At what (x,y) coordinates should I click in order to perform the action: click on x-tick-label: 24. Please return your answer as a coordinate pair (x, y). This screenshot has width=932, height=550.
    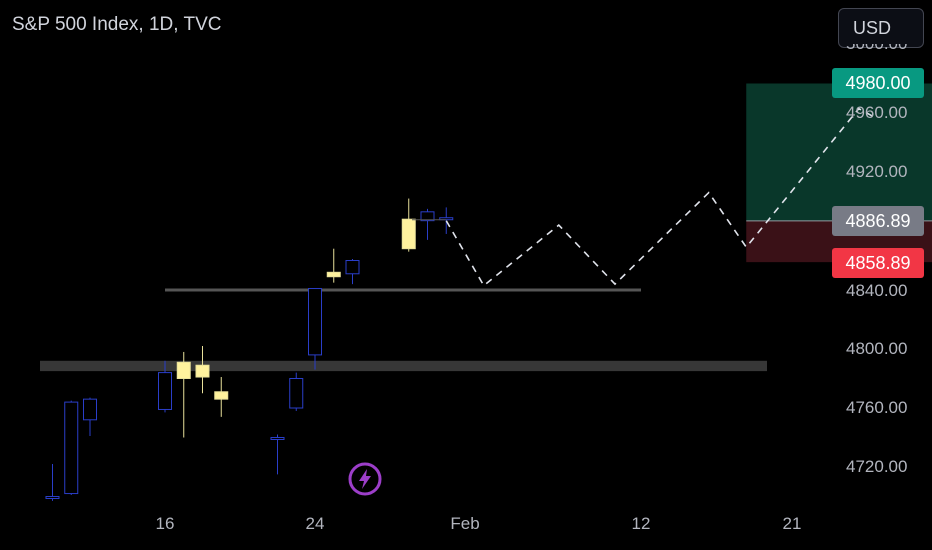
    Looking at the image, I should click on (315, 523).